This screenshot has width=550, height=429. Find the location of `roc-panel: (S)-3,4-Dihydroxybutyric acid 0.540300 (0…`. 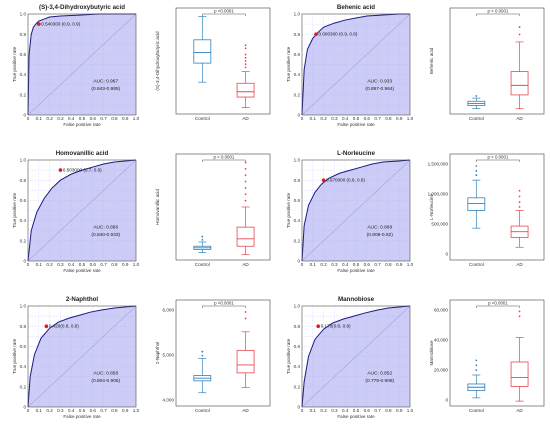

roc-panel: (S)-3,4-Dihydroxybutyric acid 0.540300 (0… is located at coordinates (76, 65).